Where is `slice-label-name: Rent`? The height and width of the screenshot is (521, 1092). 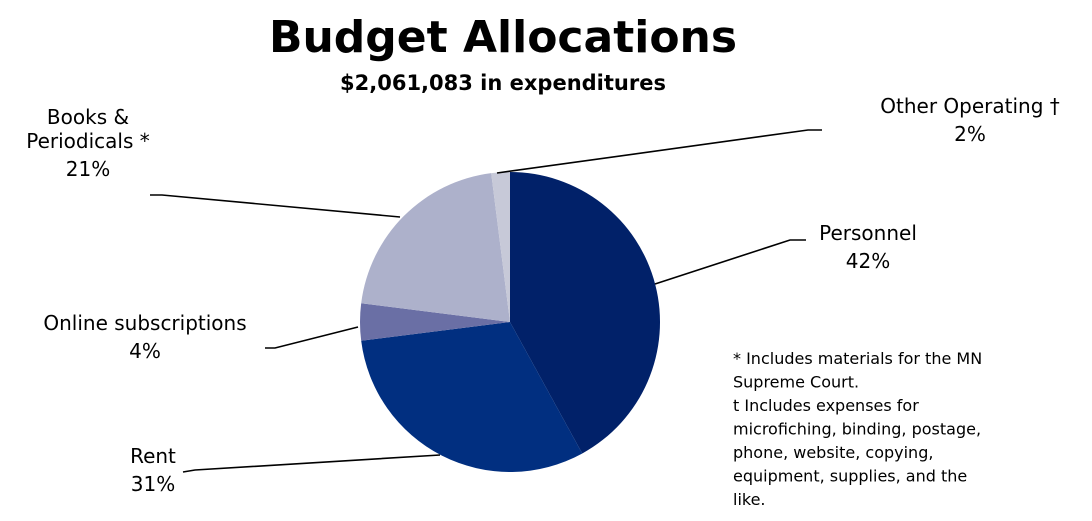 slice-label-name: Rent is located at coordinates (153, 456).